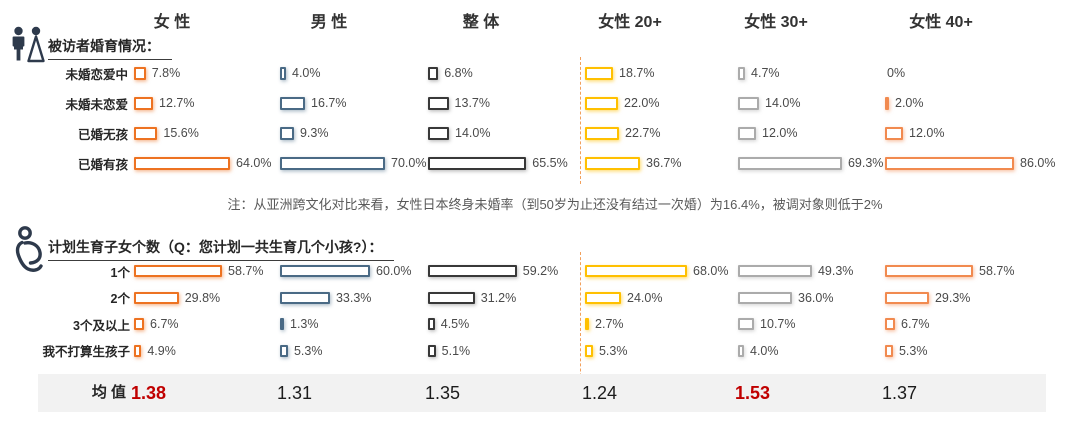 The width and height of the screenshot is (1080, 445). I want to click on row-label: 已婚有孩, so click(102, 164).